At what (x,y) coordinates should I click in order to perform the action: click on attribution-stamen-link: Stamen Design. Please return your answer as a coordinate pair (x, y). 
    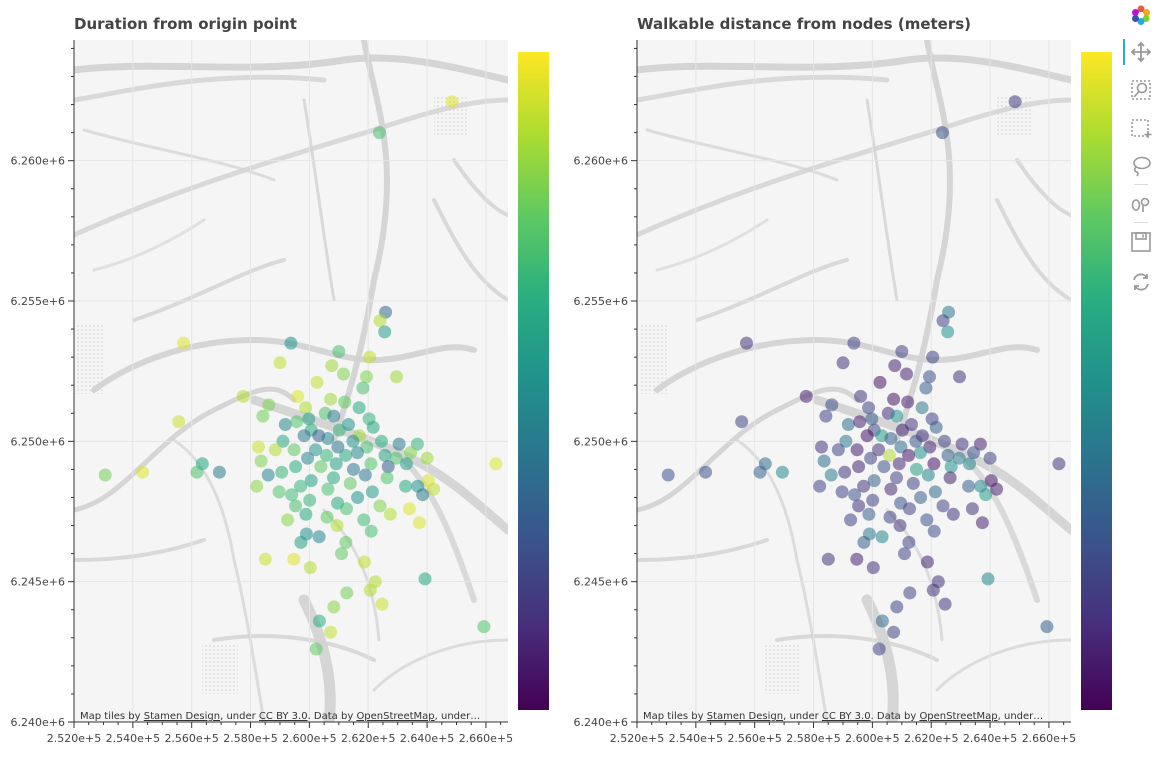
    Looking at the image, I should click on (745, 716).